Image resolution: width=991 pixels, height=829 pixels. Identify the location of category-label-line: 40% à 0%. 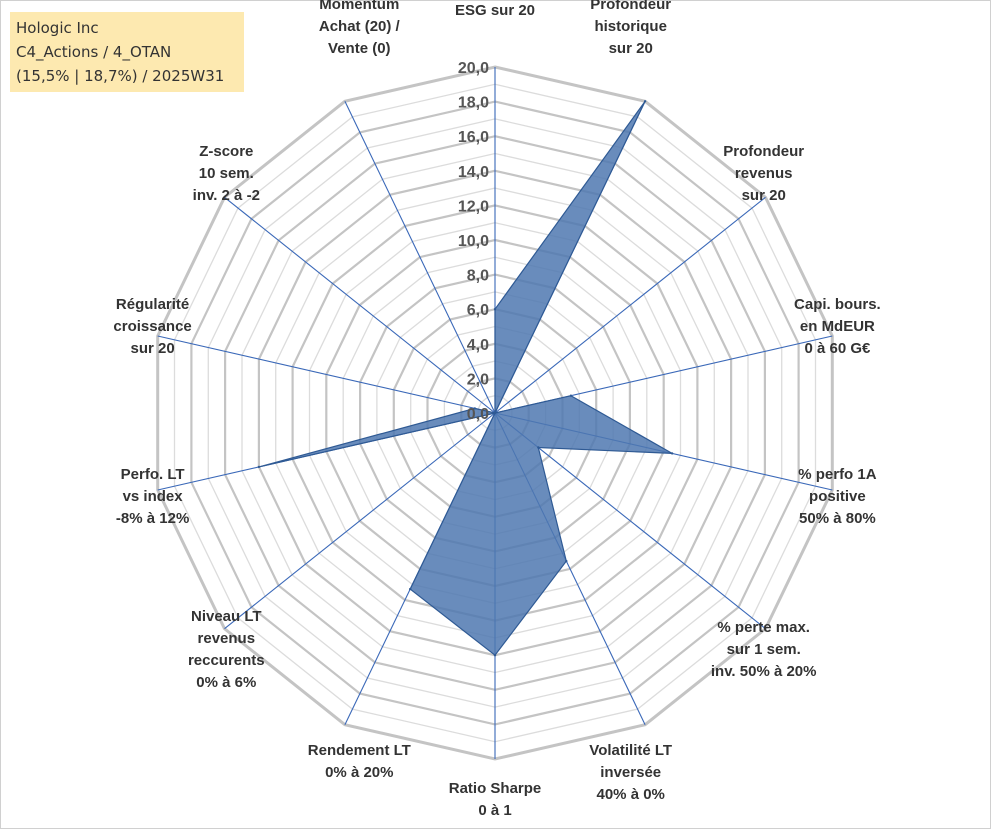
(631, 794).